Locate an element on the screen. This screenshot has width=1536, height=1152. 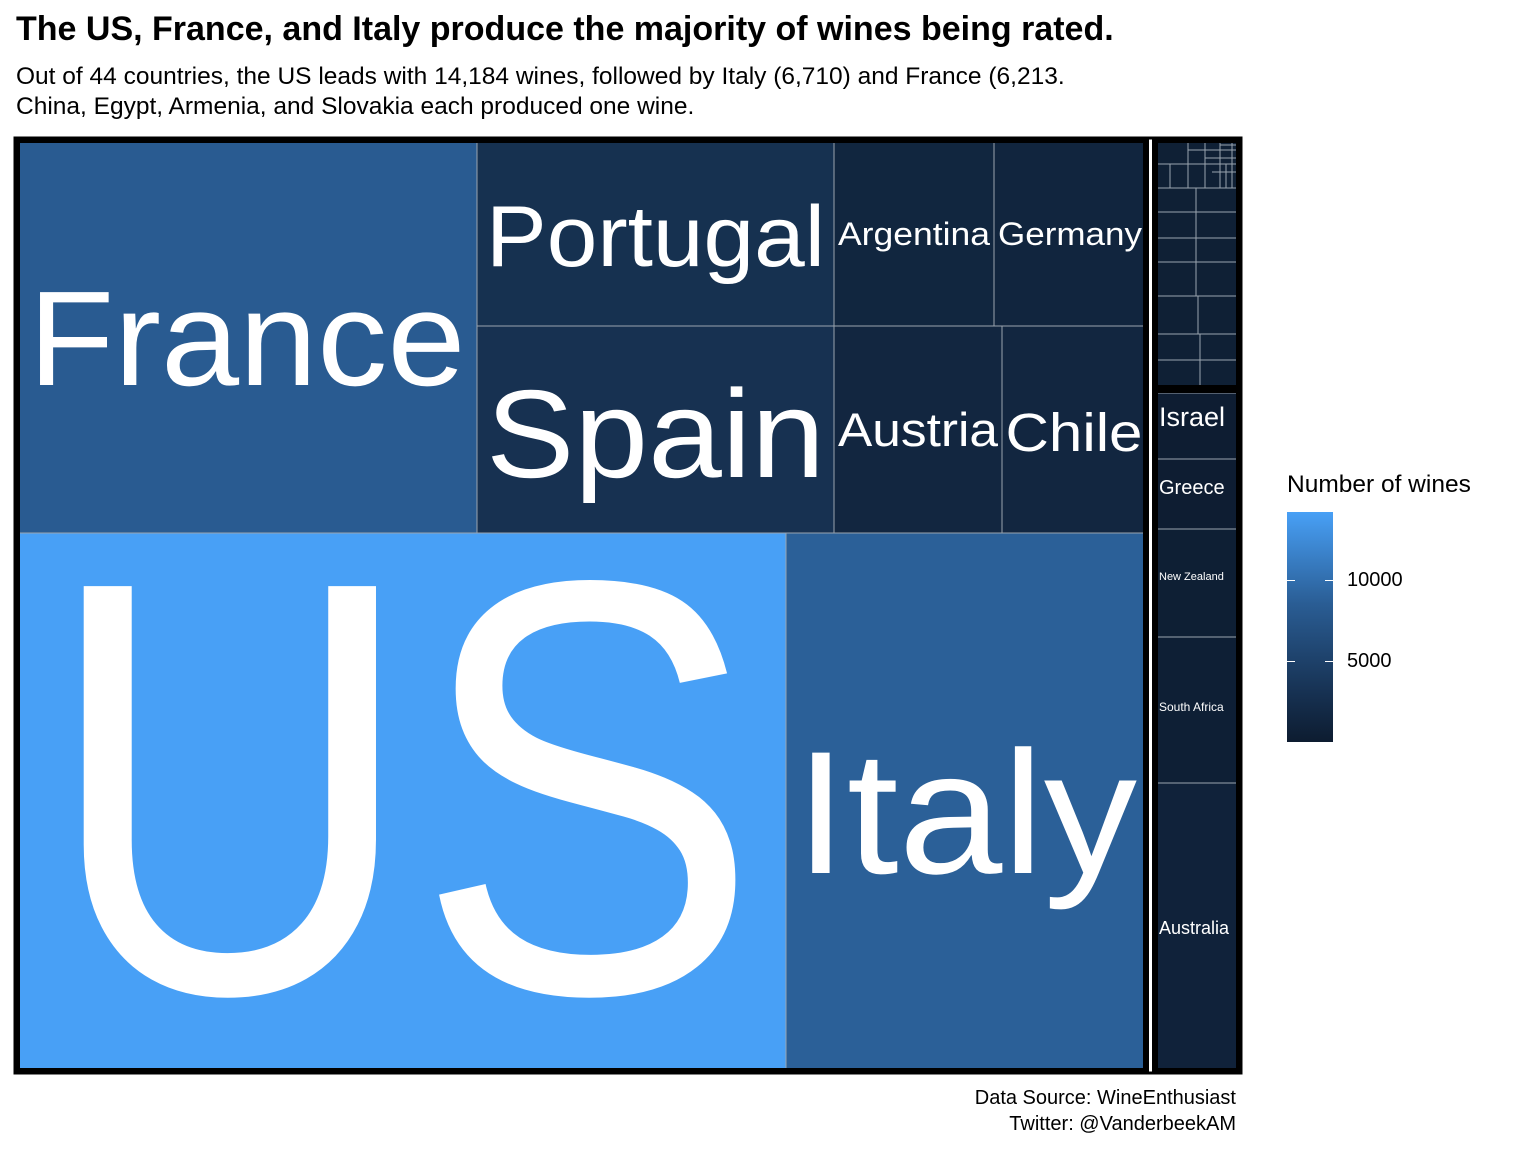
legend-tick-label: 10000 is located at coordinates (1375, 579).